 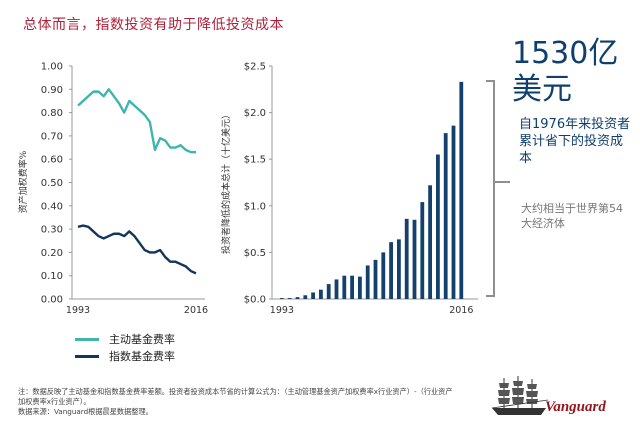 I want to click on line-x-tick-label: 2016, so click(x=196, y=310).